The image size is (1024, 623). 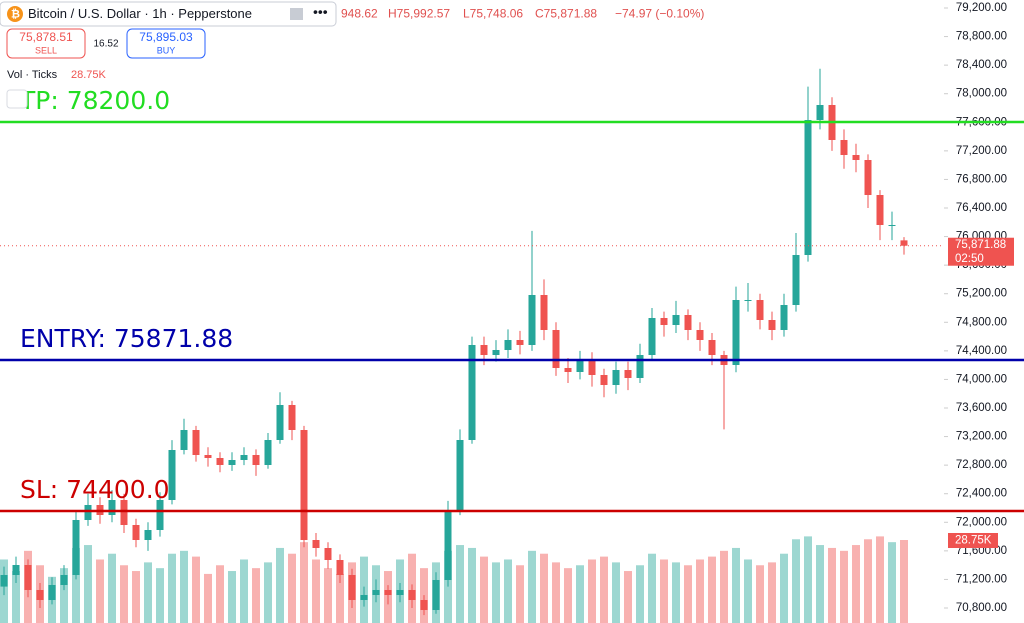 What do you see at coordinates (493, 14) in the screenshot?
I see `low: L75,748.06` at bounding box center [493, 14].